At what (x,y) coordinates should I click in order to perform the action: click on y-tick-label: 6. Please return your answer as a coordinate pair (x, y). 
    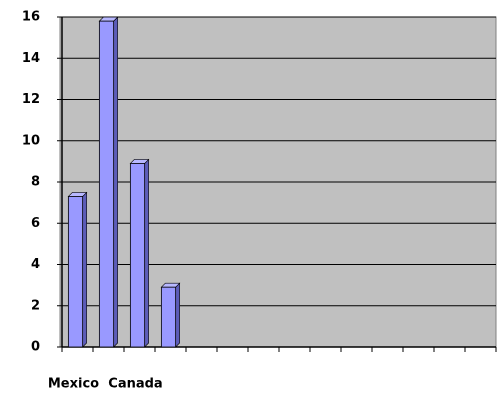
    Looking at the image, I should click on (35, 223).